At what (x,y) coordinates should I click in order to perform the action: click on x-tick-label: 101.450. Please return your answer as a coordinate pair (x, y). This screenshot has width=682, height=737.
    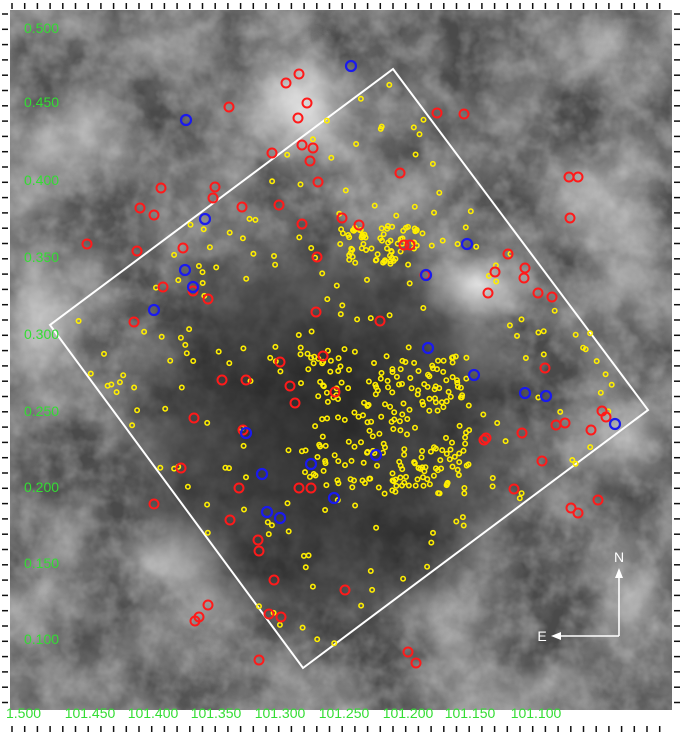
    Looking at the image, I should click on (90, 713).